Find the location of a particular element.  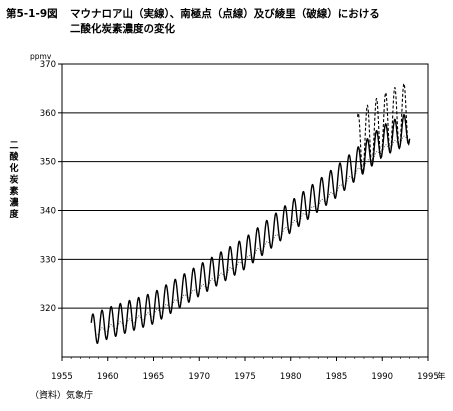

x-axis: 1955 1960 1965 1970 1975 1980 1985 1990 1995 is located at coordinates (245, 369).